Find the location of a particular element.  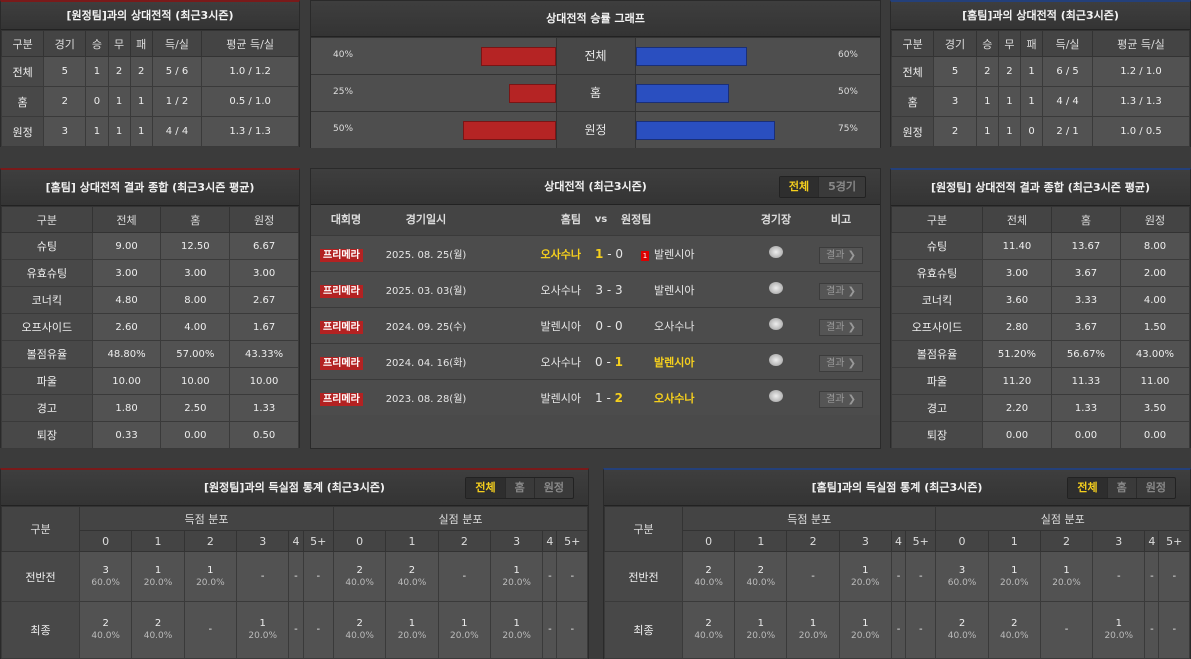

bucket-header: 2 is located at coordinates (210, 541).